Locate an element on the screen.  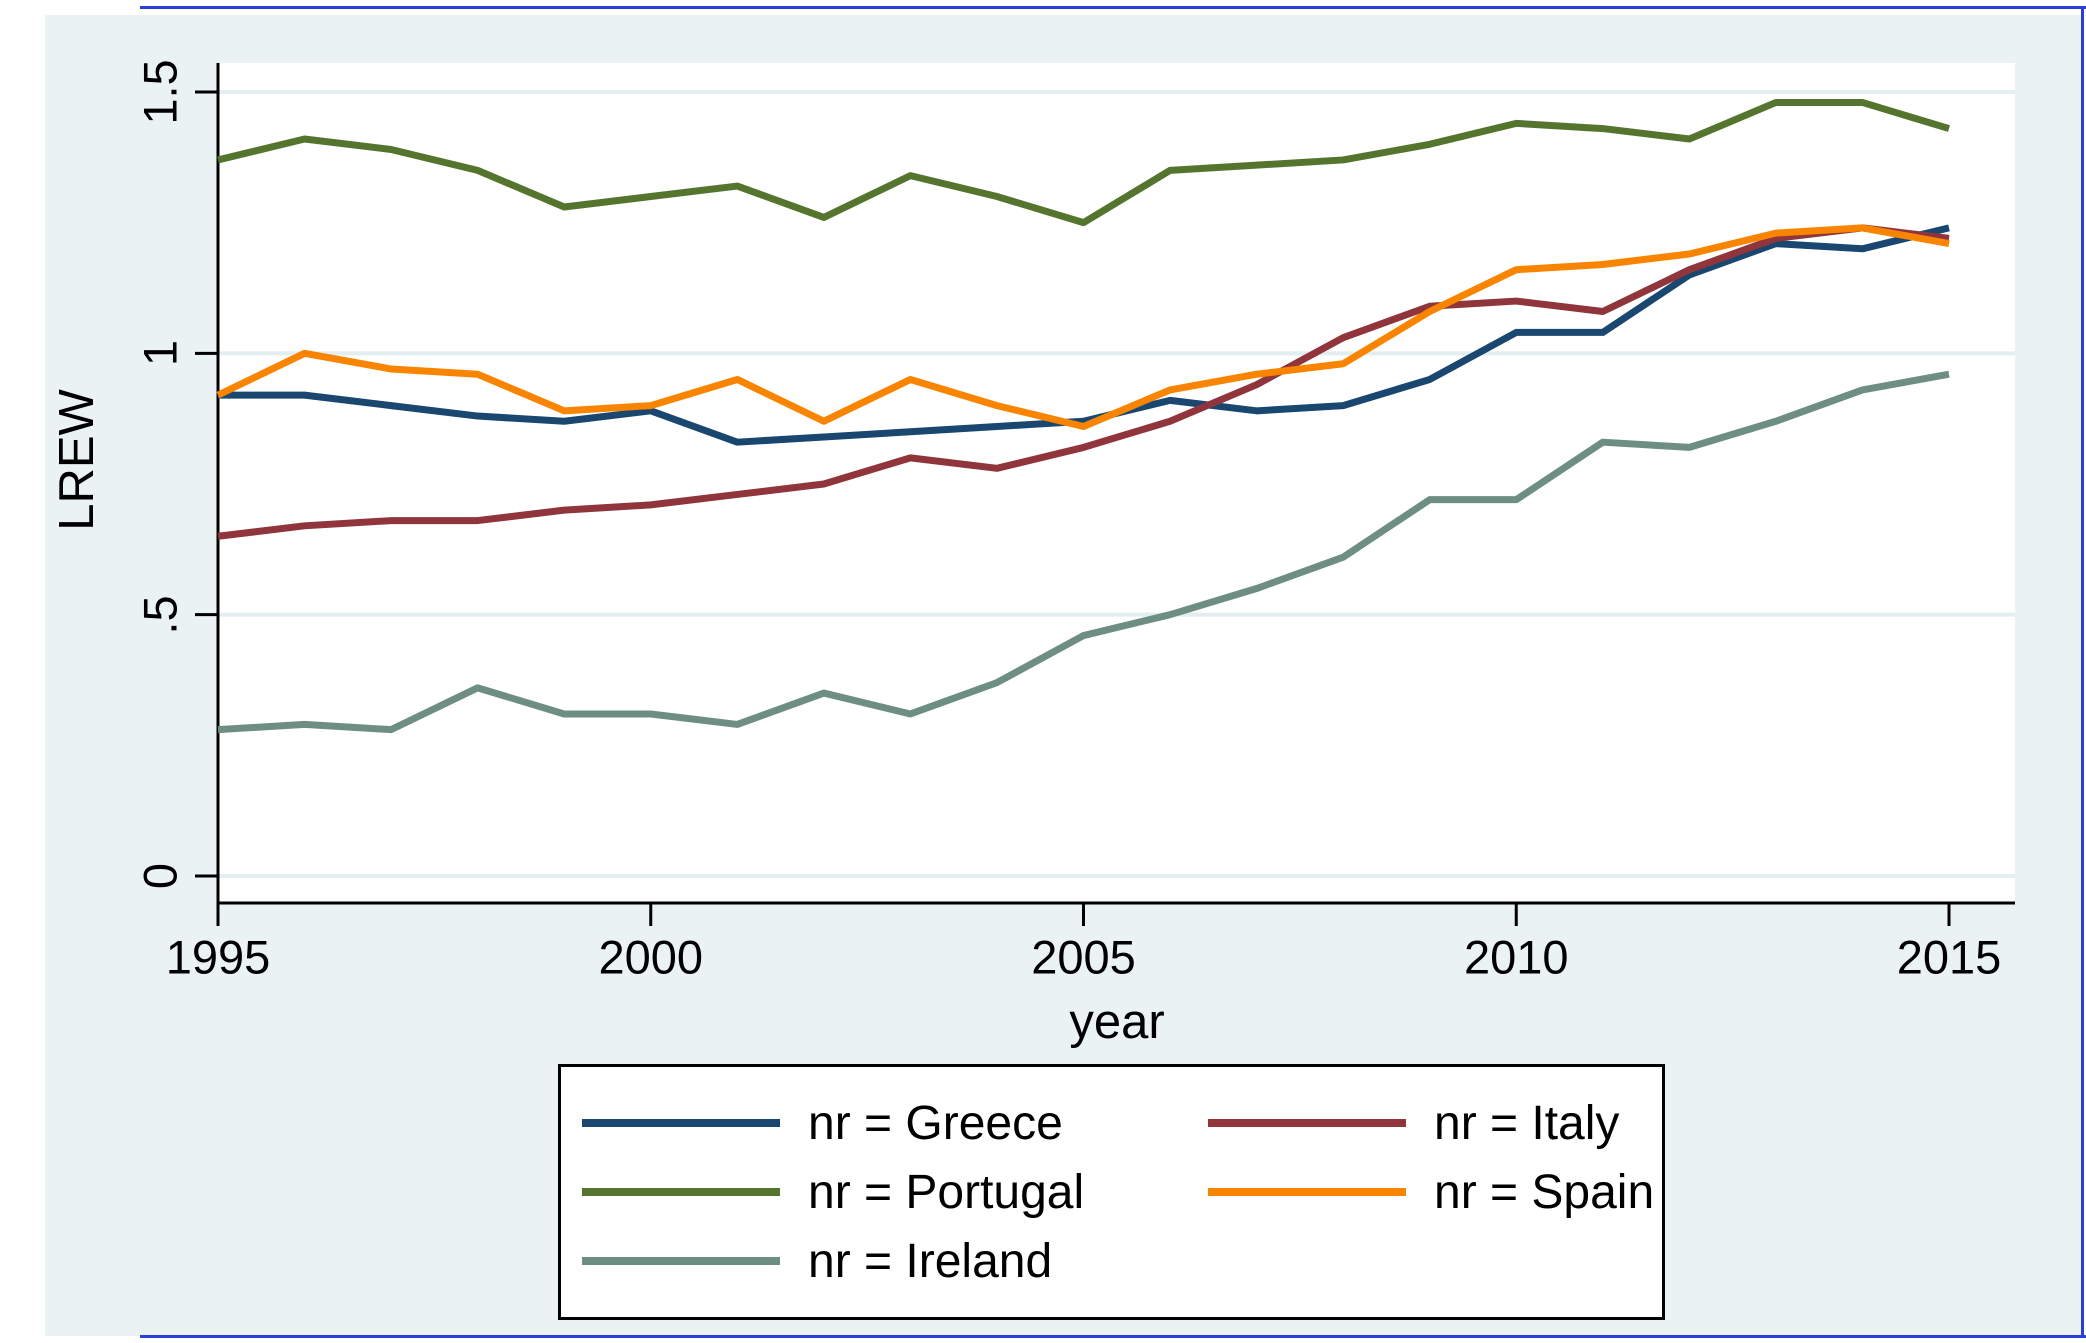
legend-label: nr = Italy is located at coordinates (1527, 1123).